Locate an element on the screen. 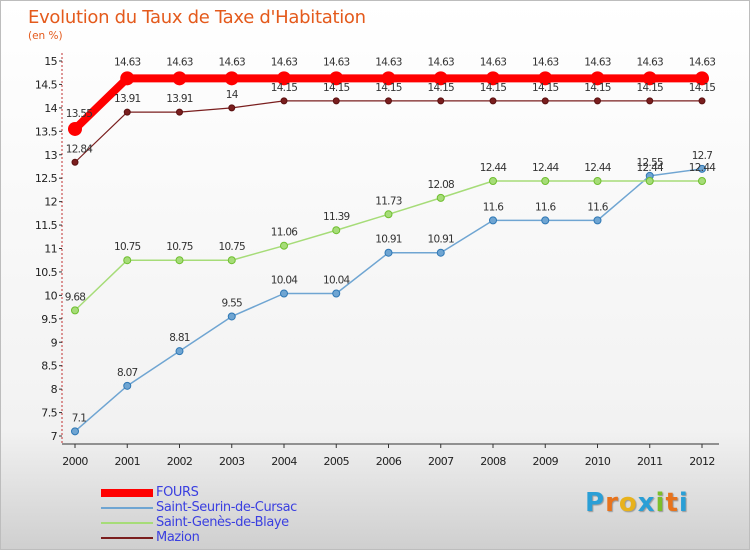 The width and height of the screenshot is (750, 550). x-tick-label: 2011 is located at coordinates (650, 461).